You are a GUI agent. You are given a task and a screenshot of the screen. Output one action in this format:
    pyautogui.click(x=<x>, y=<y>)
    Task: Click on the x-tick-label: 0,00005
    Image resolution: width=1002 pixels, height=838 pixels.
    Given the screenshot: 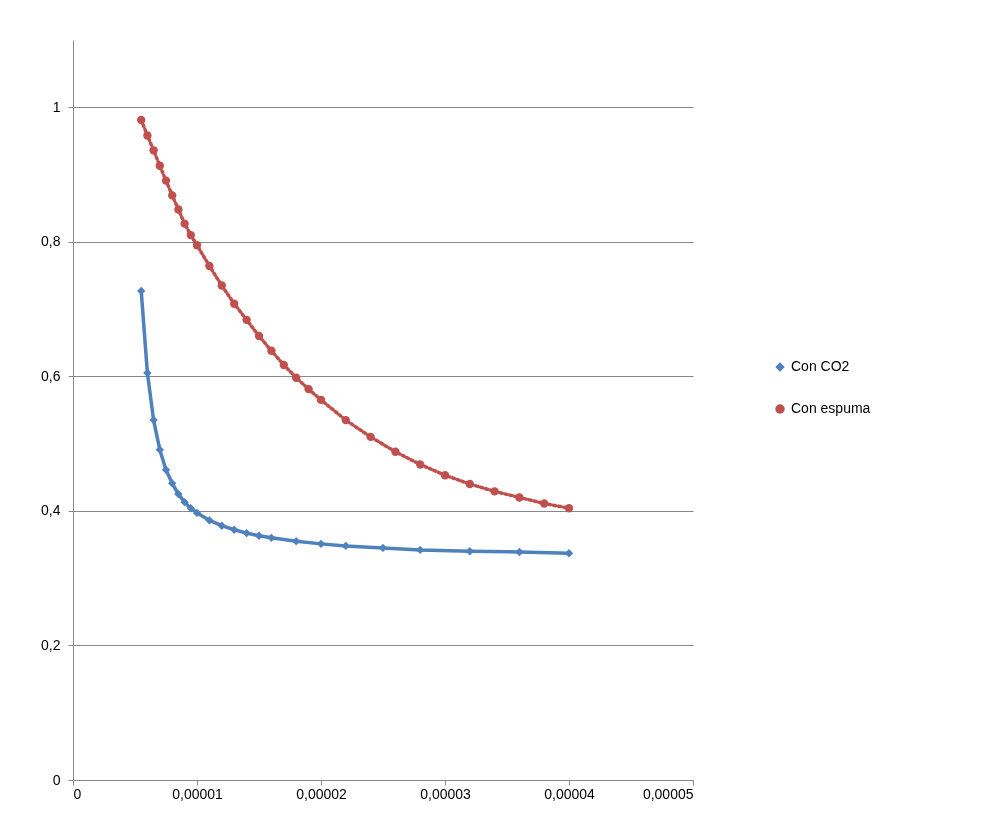 What is the action you would take?
    pyautogui.click(x=668, y=793)
    